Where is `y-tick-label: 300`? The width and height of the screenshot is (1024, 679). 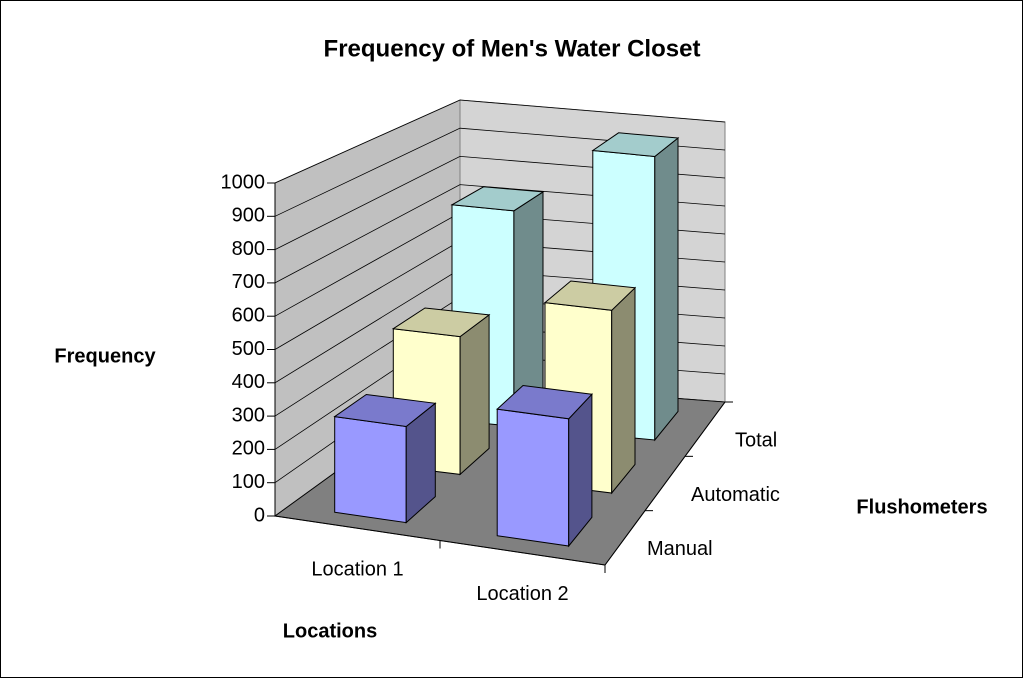
y-tick-label: 300 is located at coordinates (248, 415).